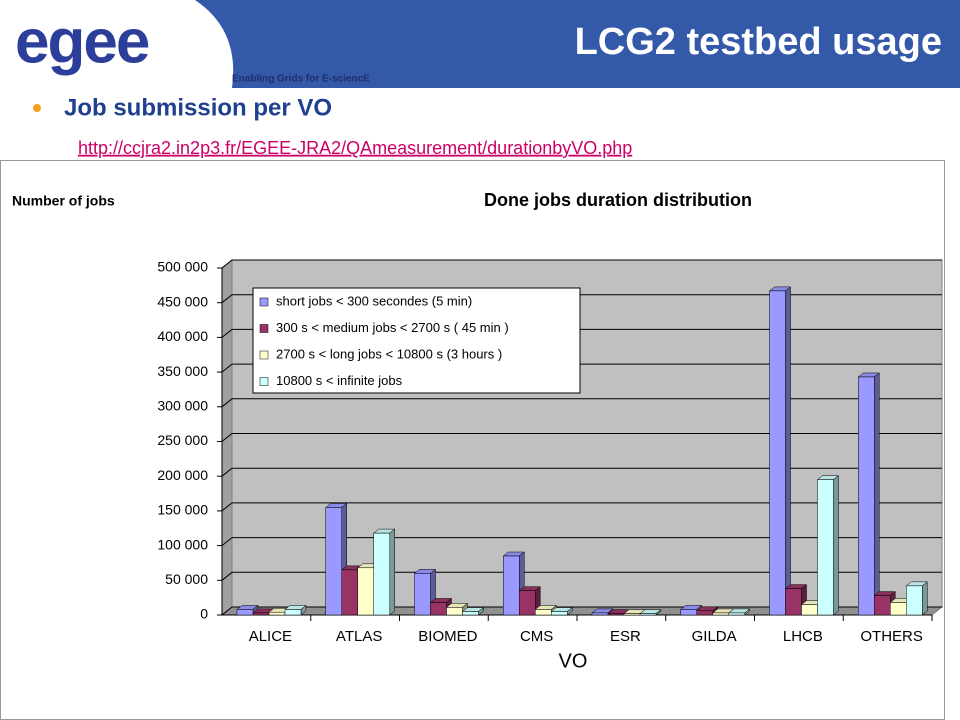 This screenshot has height=720, width=960. I want to click on legend-label: 10800 s < infinite jobs, so click(339, 380).